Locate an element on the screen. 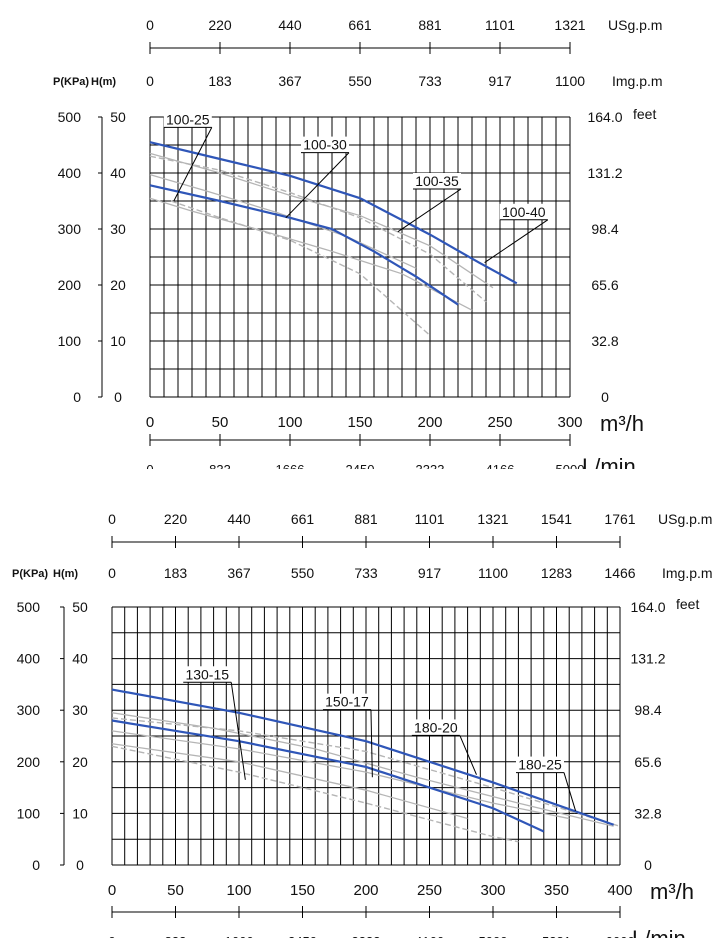  p-tick-label: 300 is located at coordinates (29, 710).